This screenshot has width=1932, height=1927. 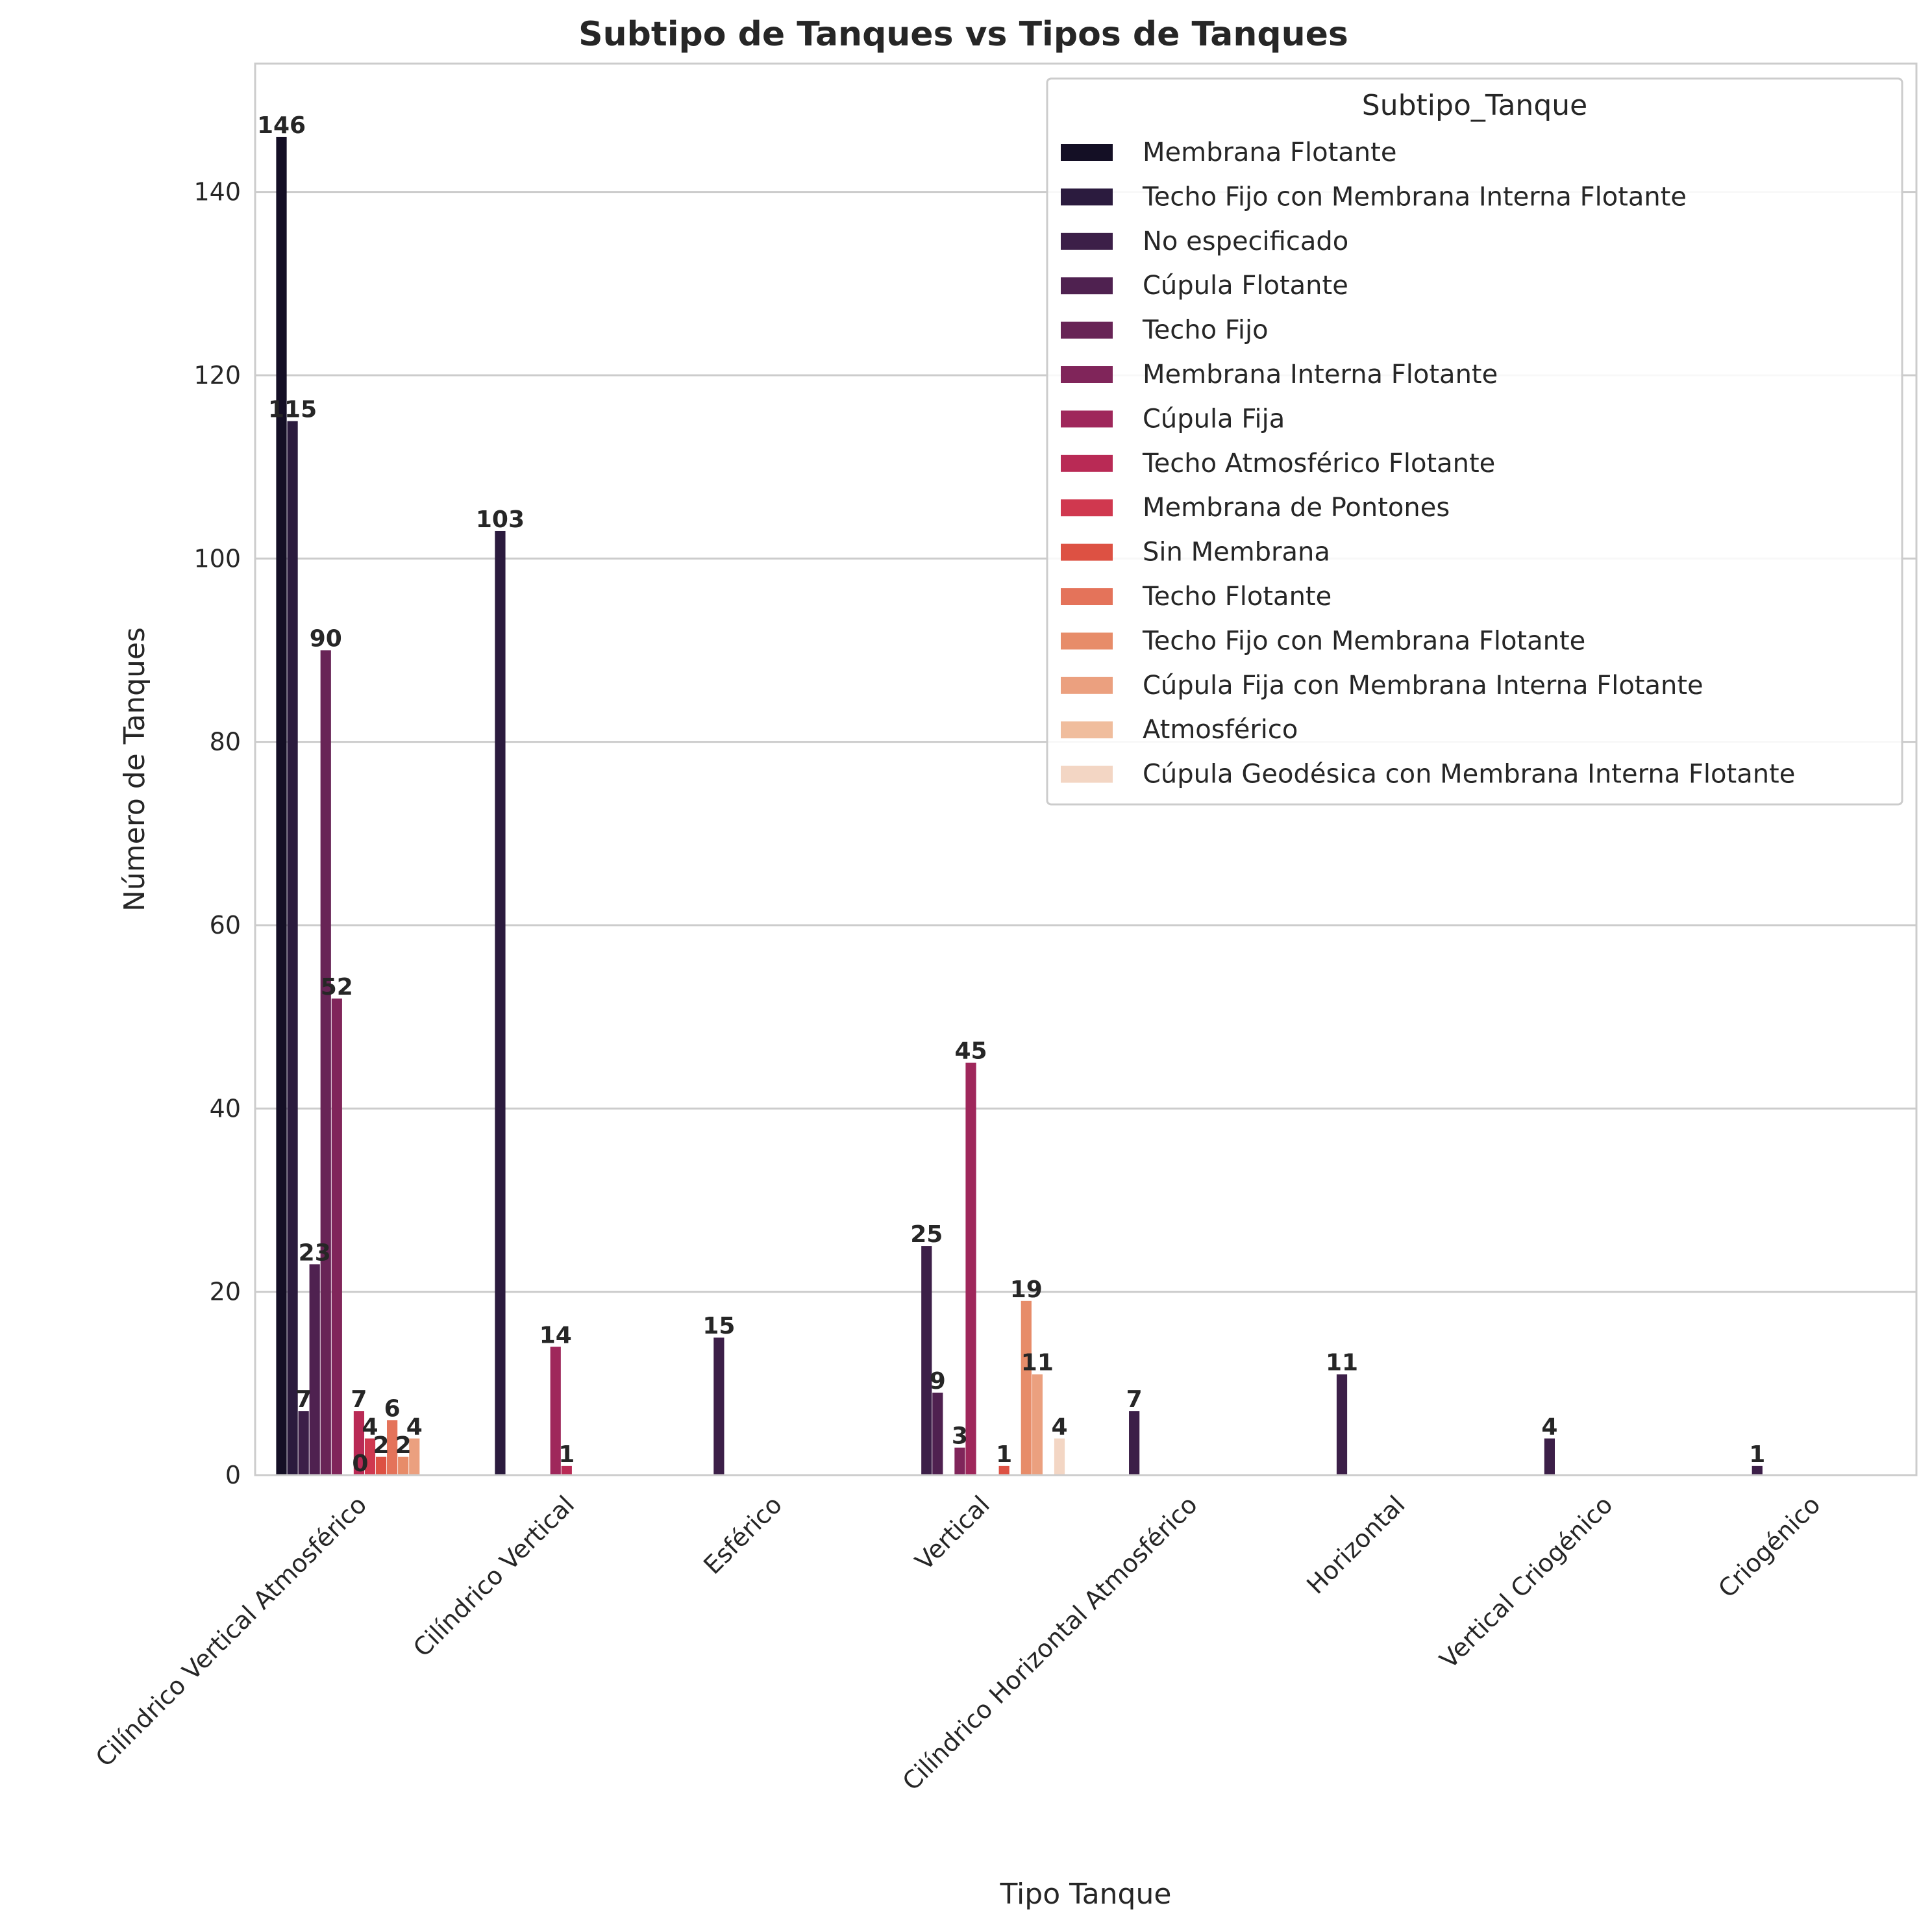 What do you see at coordinates (381, 1445) in the screenshot?
I see `data-label: 2` at bounding box center [381, 1445].